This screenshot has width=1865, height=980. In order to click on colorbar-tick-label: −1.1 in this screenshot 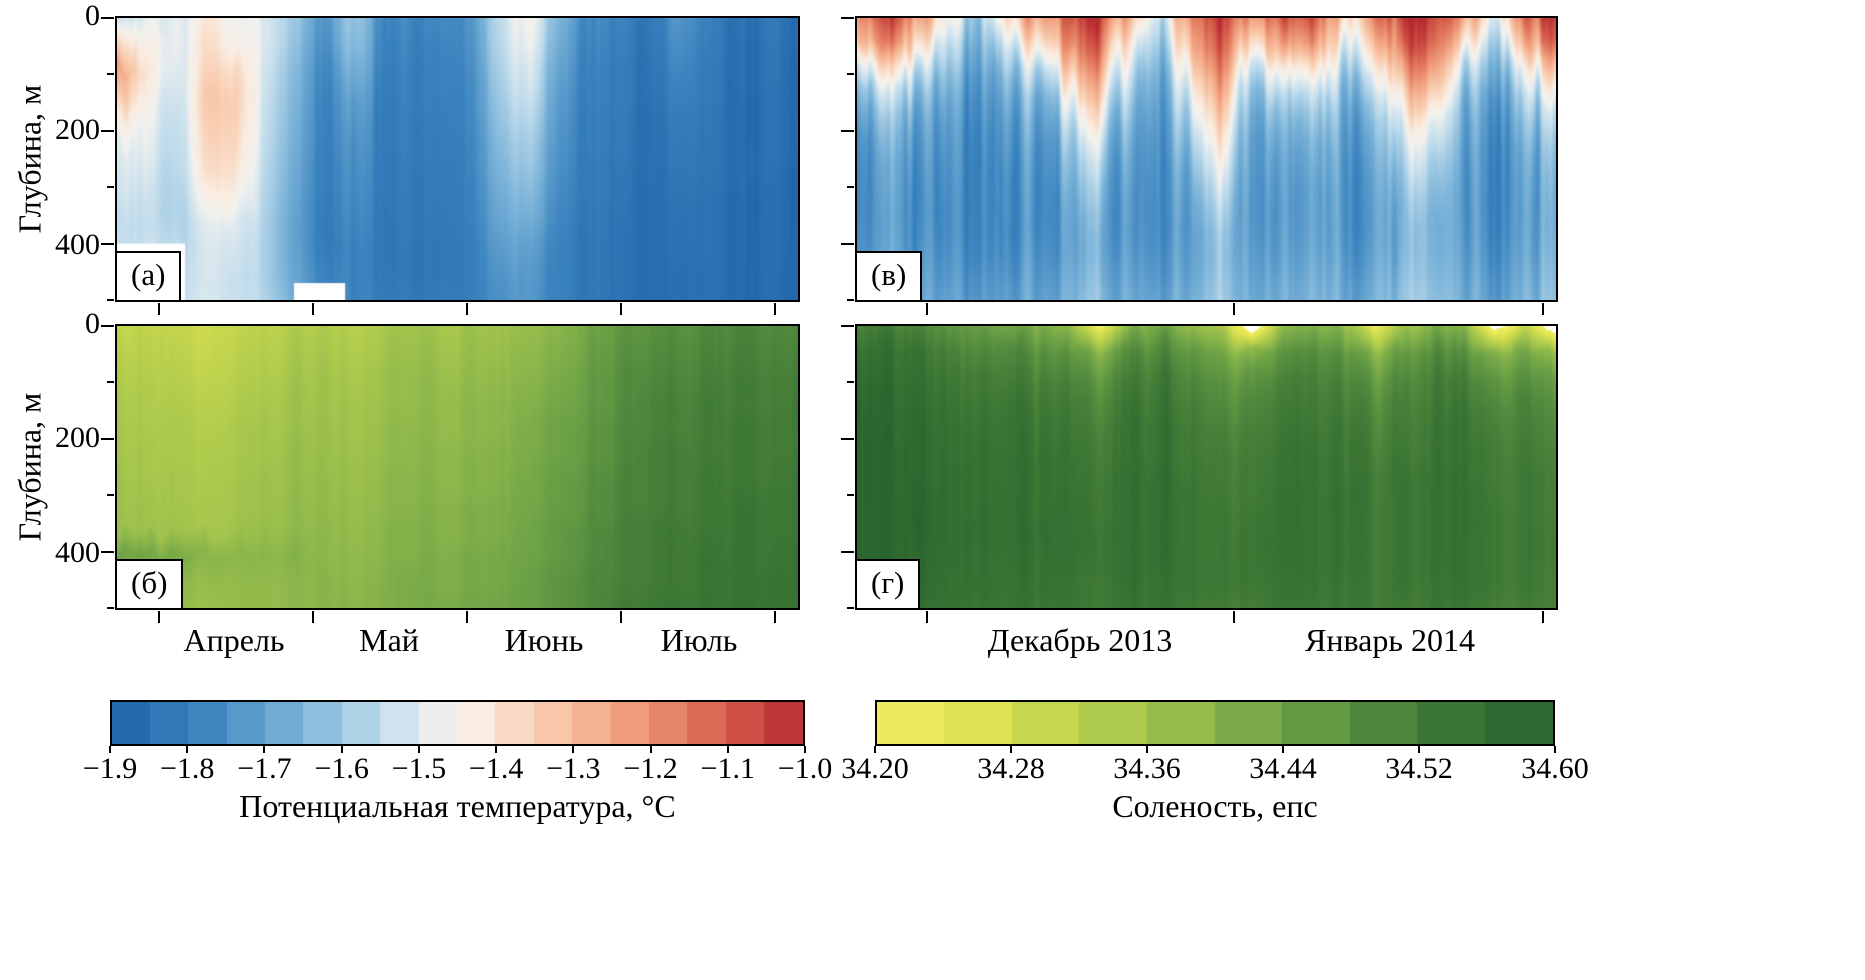, I will do `click(727, 768)`.